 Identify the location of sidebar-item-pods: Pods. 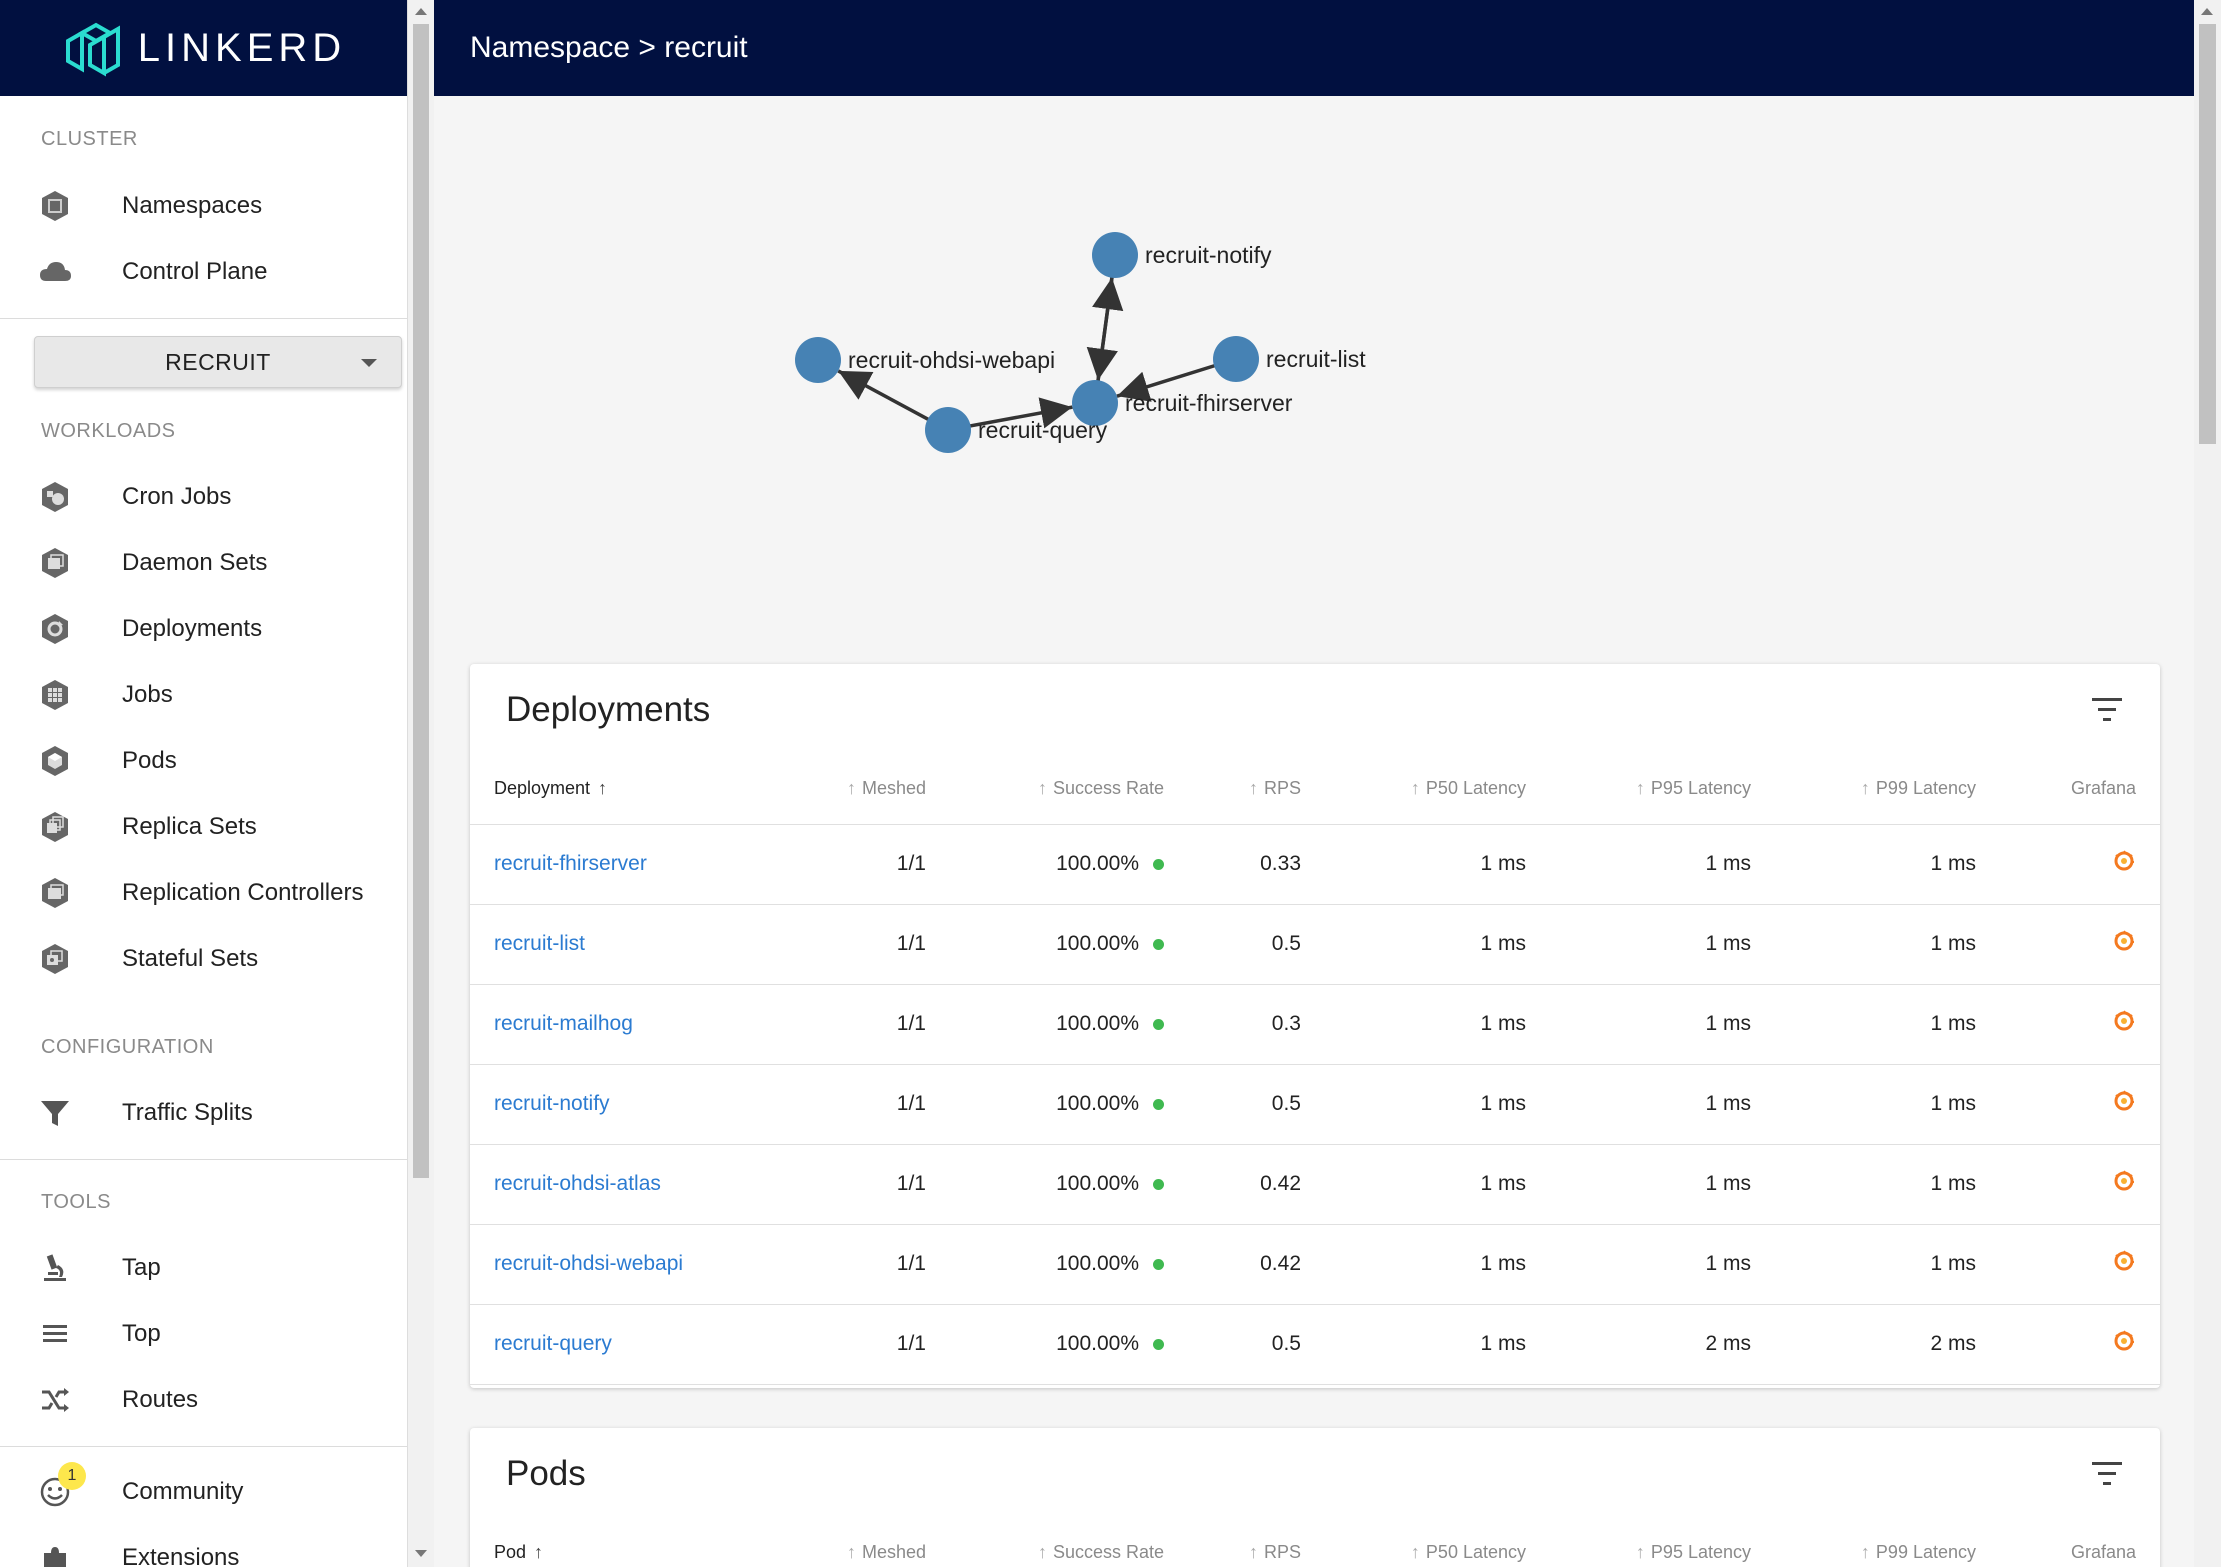
(204, 761).